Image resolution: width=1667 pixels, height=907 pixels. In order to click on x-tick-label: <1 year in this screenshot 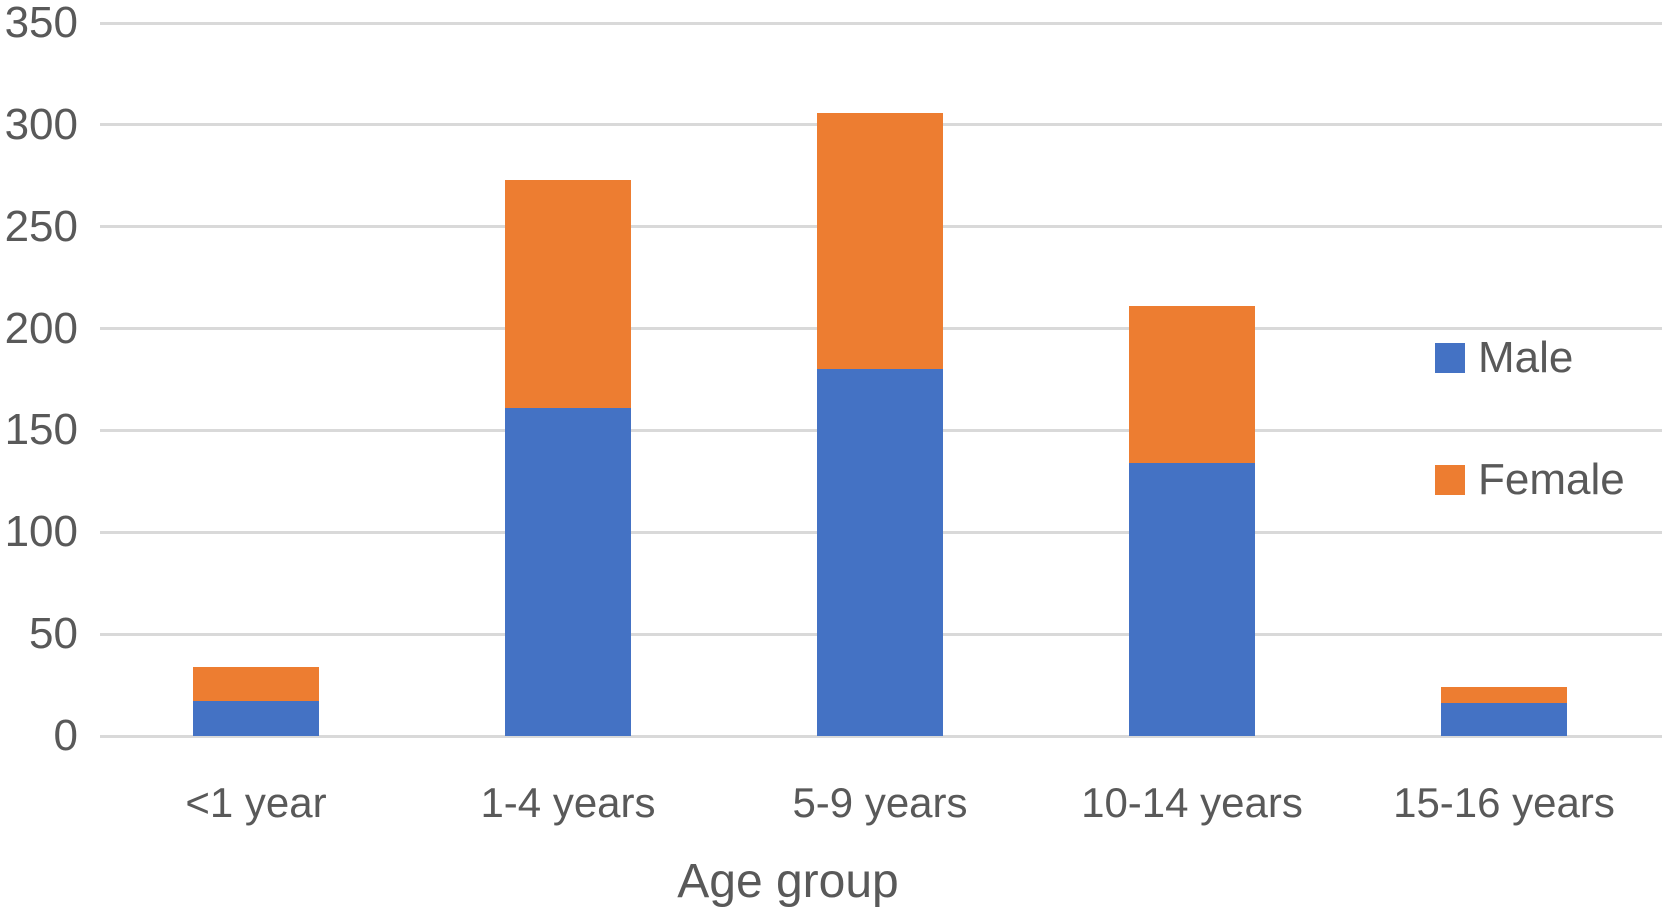, I will do `click(256, 802)`.